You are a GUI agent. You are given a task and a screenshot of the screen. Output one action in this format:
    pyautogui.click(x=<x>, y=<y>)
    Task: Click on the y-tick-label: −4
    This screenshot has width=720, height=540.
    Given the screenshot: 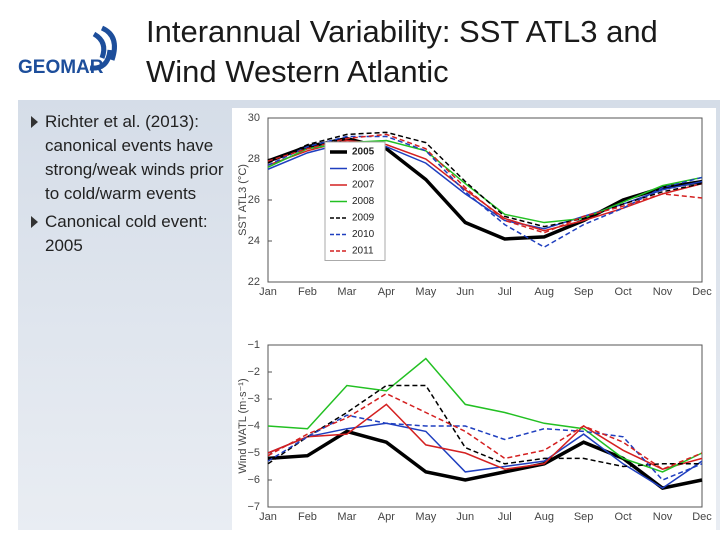 What is the action you would take?
    pyautogui.click(x=253, y=426)
    